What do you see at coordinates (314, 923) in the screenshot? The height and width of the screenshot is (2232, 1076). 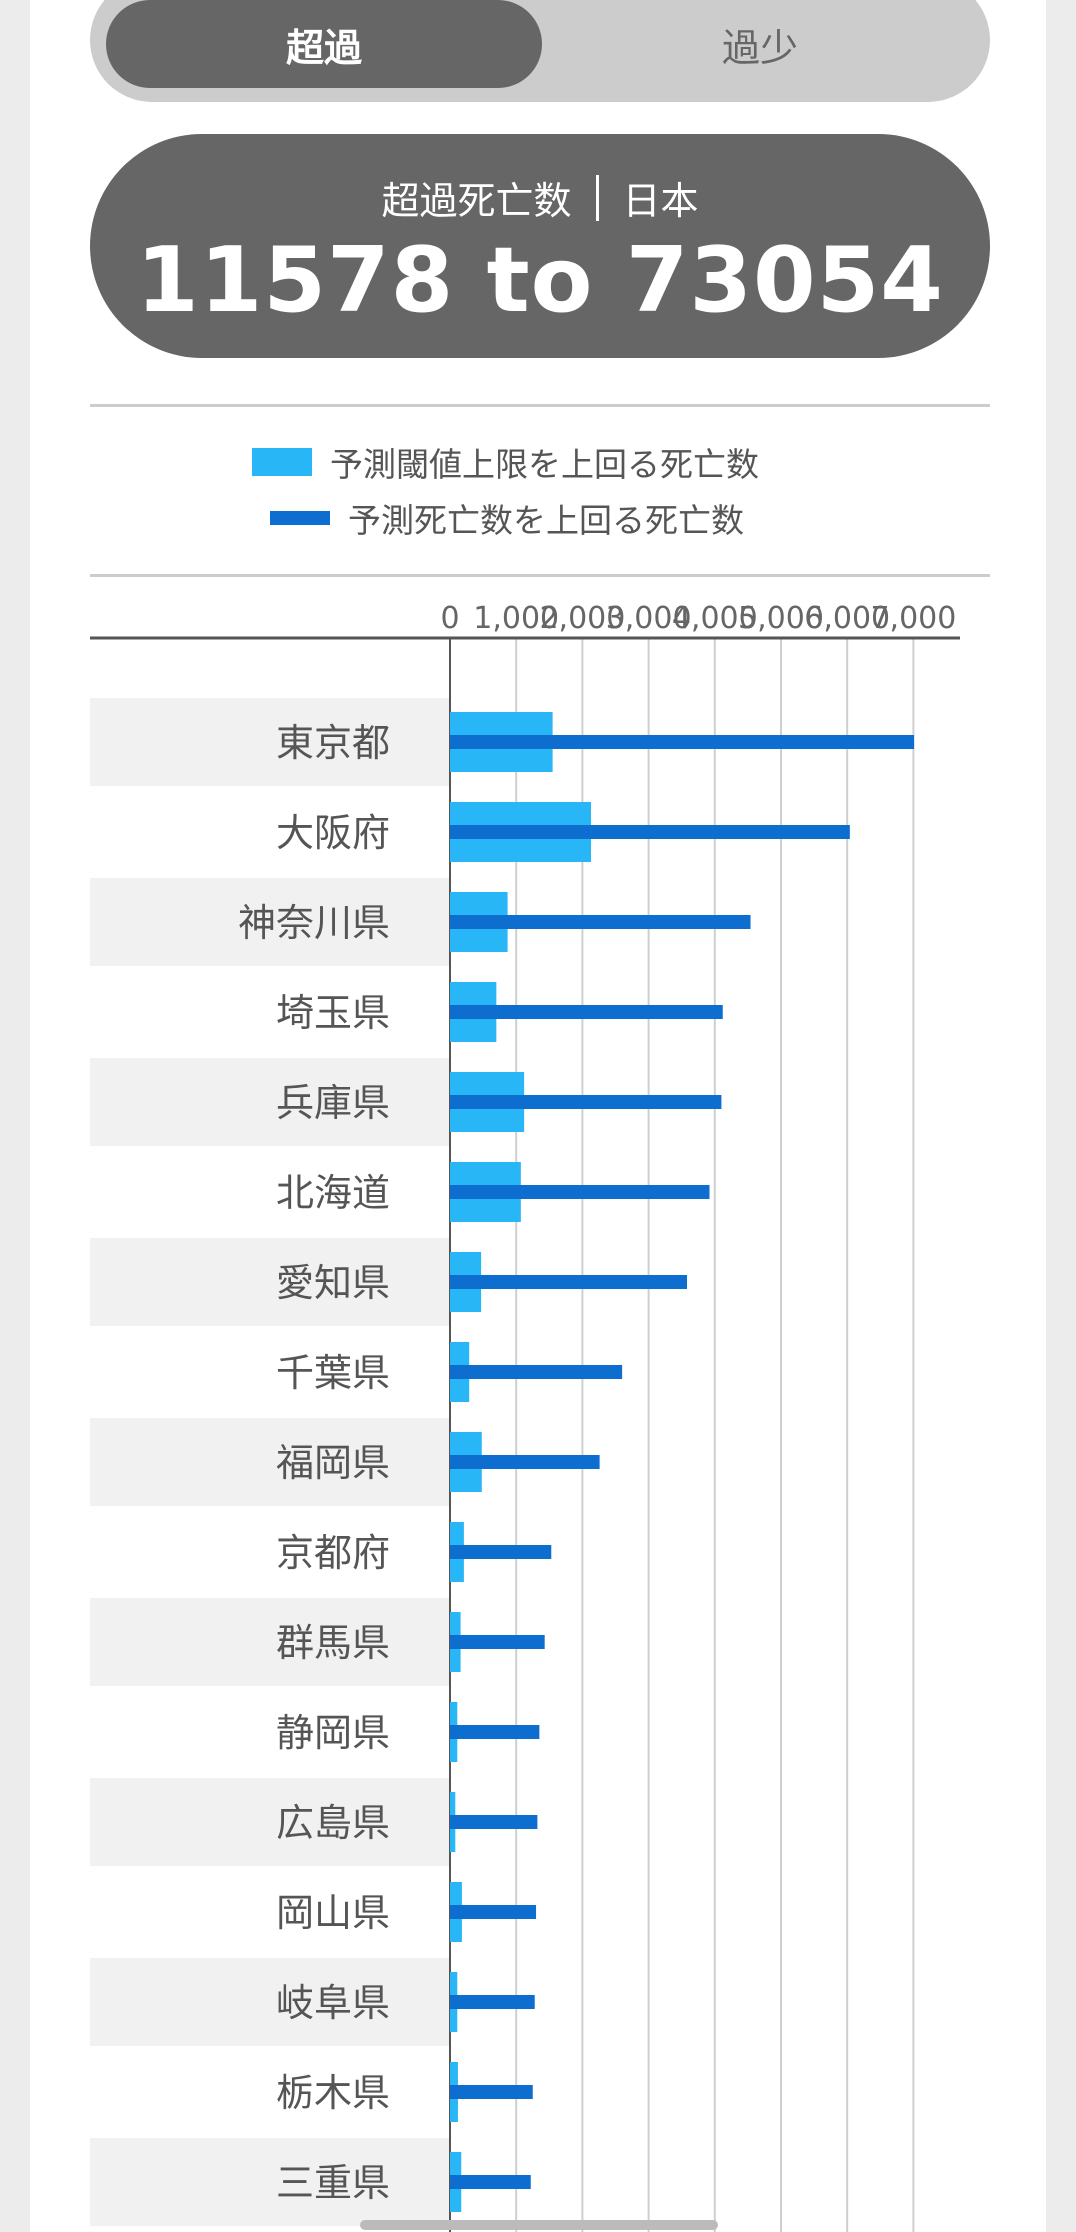 I see `y-category-label: 神奈川県` at bounding box center [314, 923].